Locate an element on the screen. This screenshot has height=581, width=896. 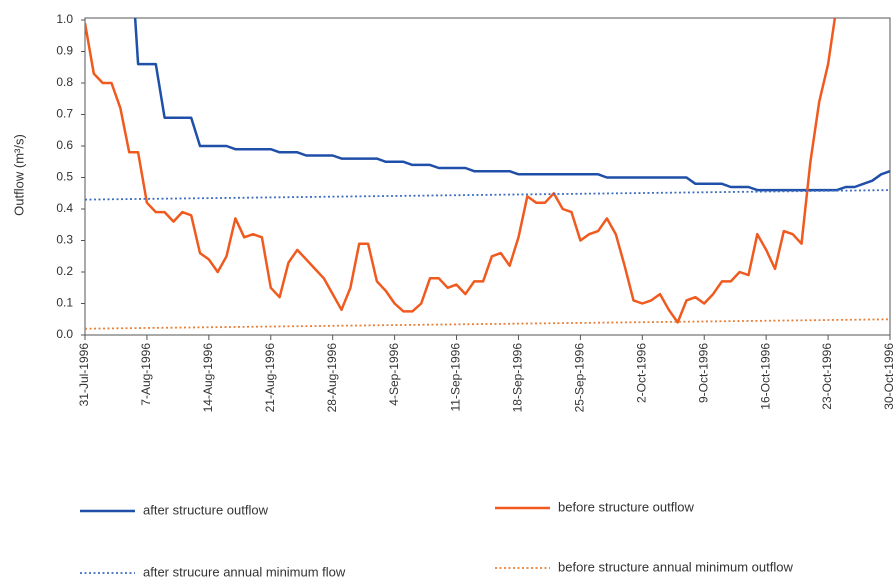
x-tick-label: 7-Aug-1996 is located at coordinates (146, 374).